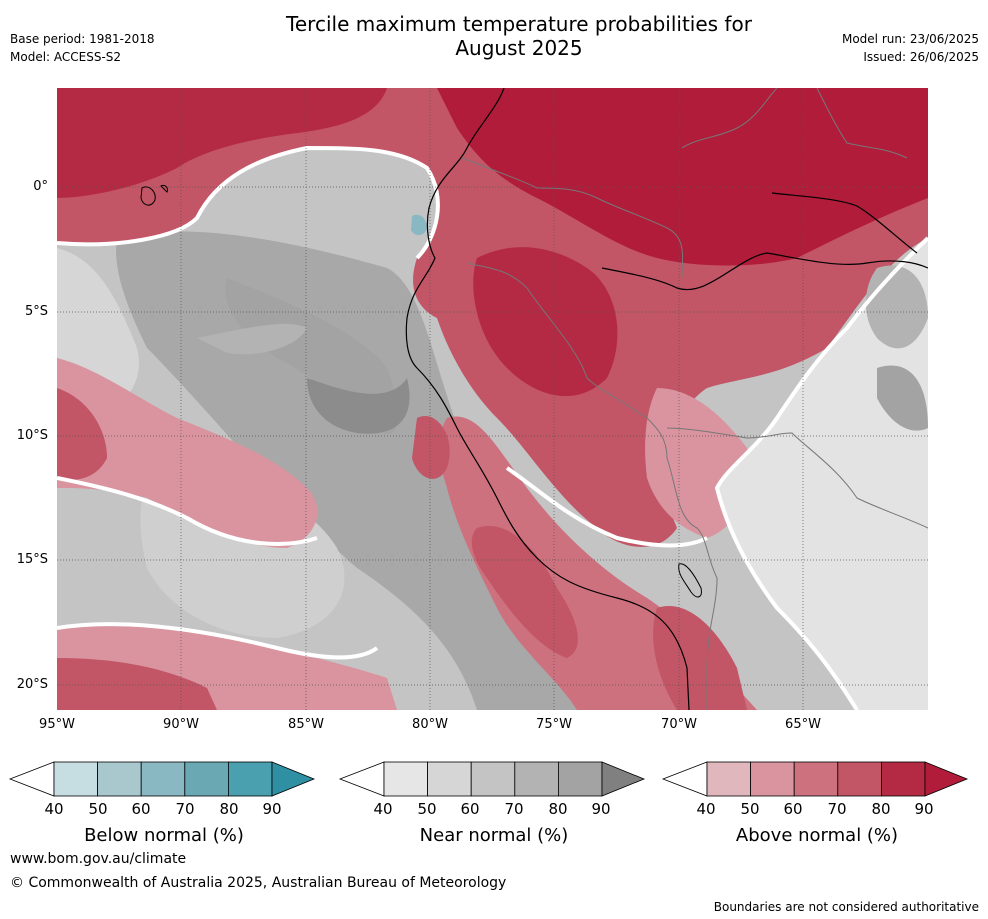 This screenshot has height=919, width=988. What do you see at coordinates (601, 809) in the screenshot?
I see `near-tick-90: 90` at bounding box center [601, 809].